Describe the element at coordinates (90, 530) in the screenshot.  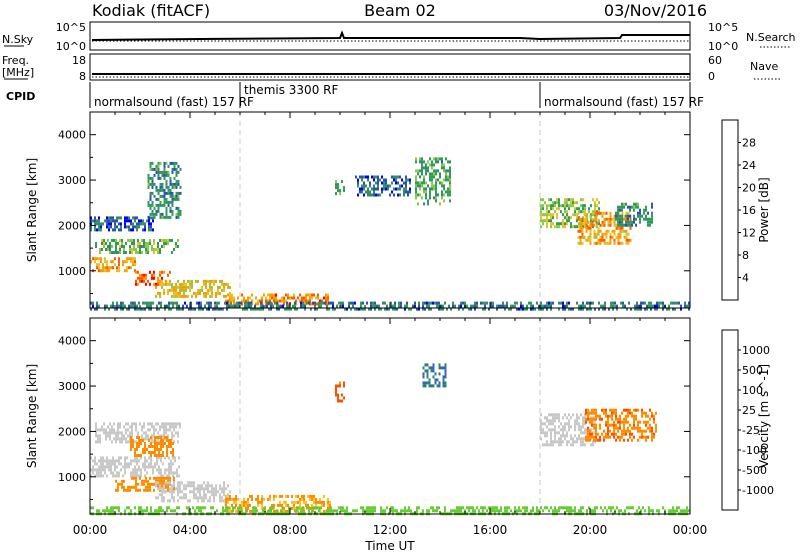
I see `xtick-label: 00:00` at that location.